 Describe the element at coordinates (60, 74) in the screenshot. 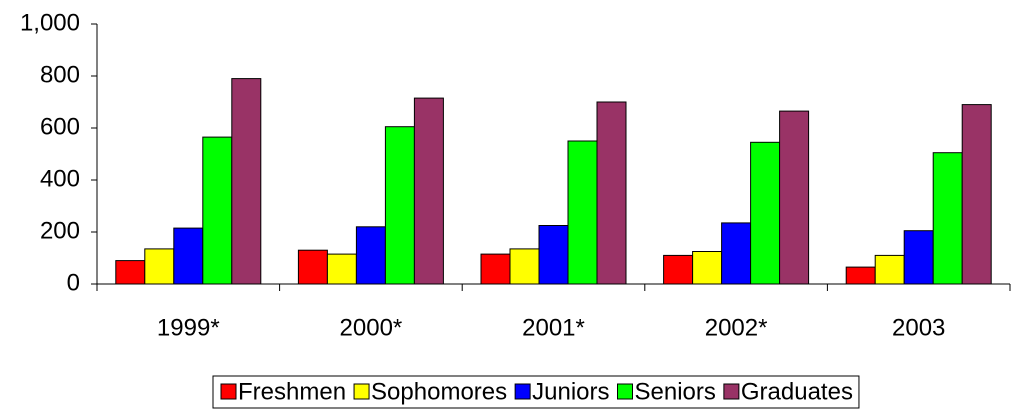

I see `y-tick-label: 800` at that location.